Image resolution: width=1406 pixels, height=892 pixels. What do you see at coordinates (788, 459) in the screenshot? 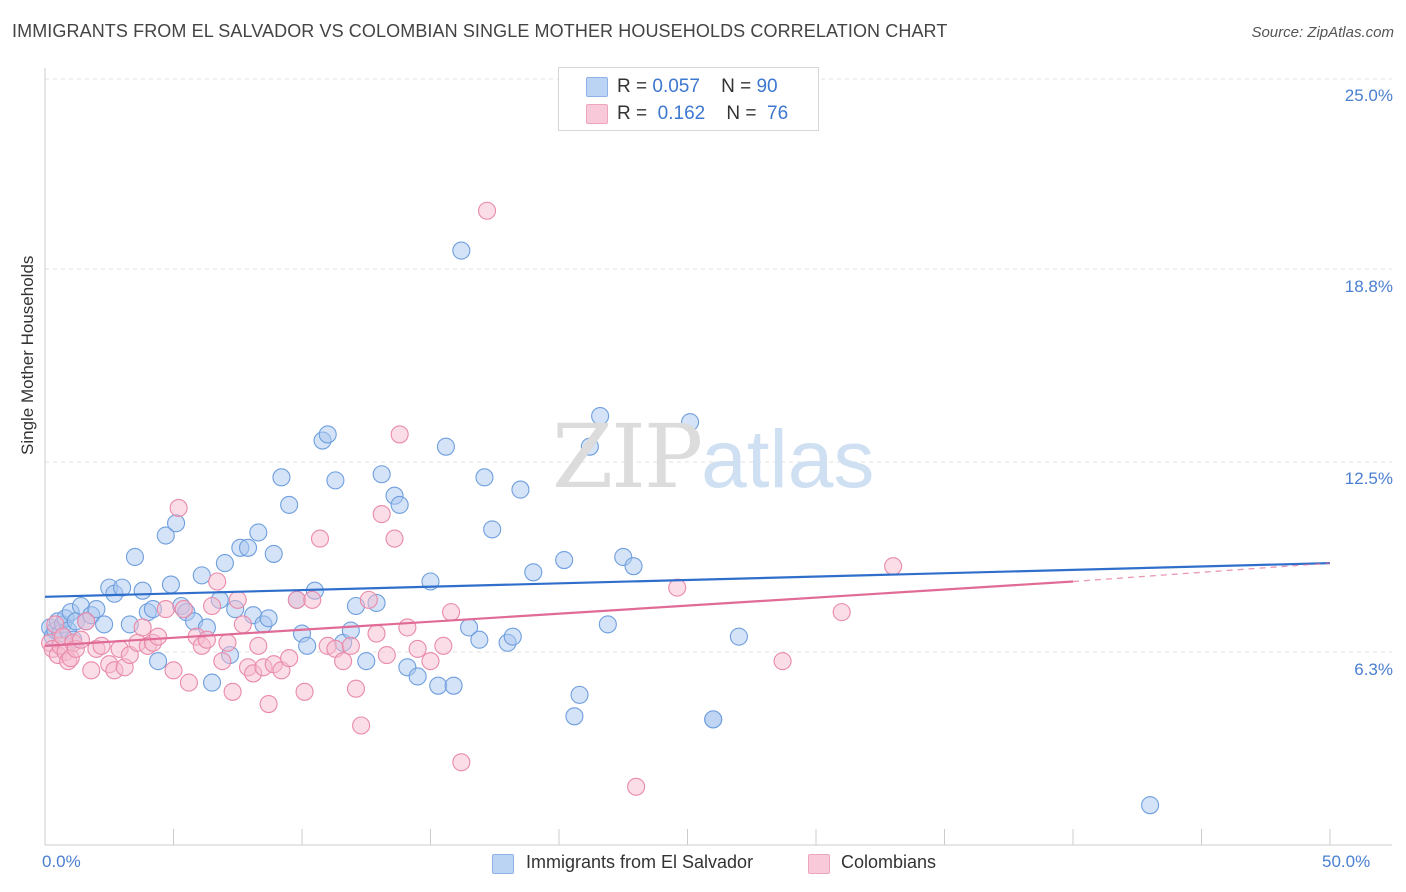
I see `watermark-atlas: atlas` at bounding box center [788, 459].